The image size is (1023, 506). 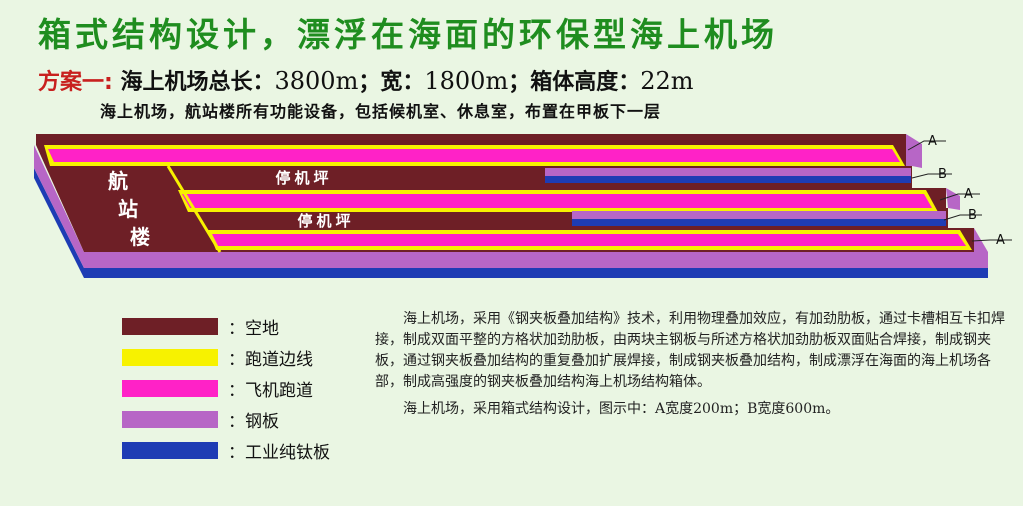 I want to click on legend-swatch-edge, so click(x=170, y=357).